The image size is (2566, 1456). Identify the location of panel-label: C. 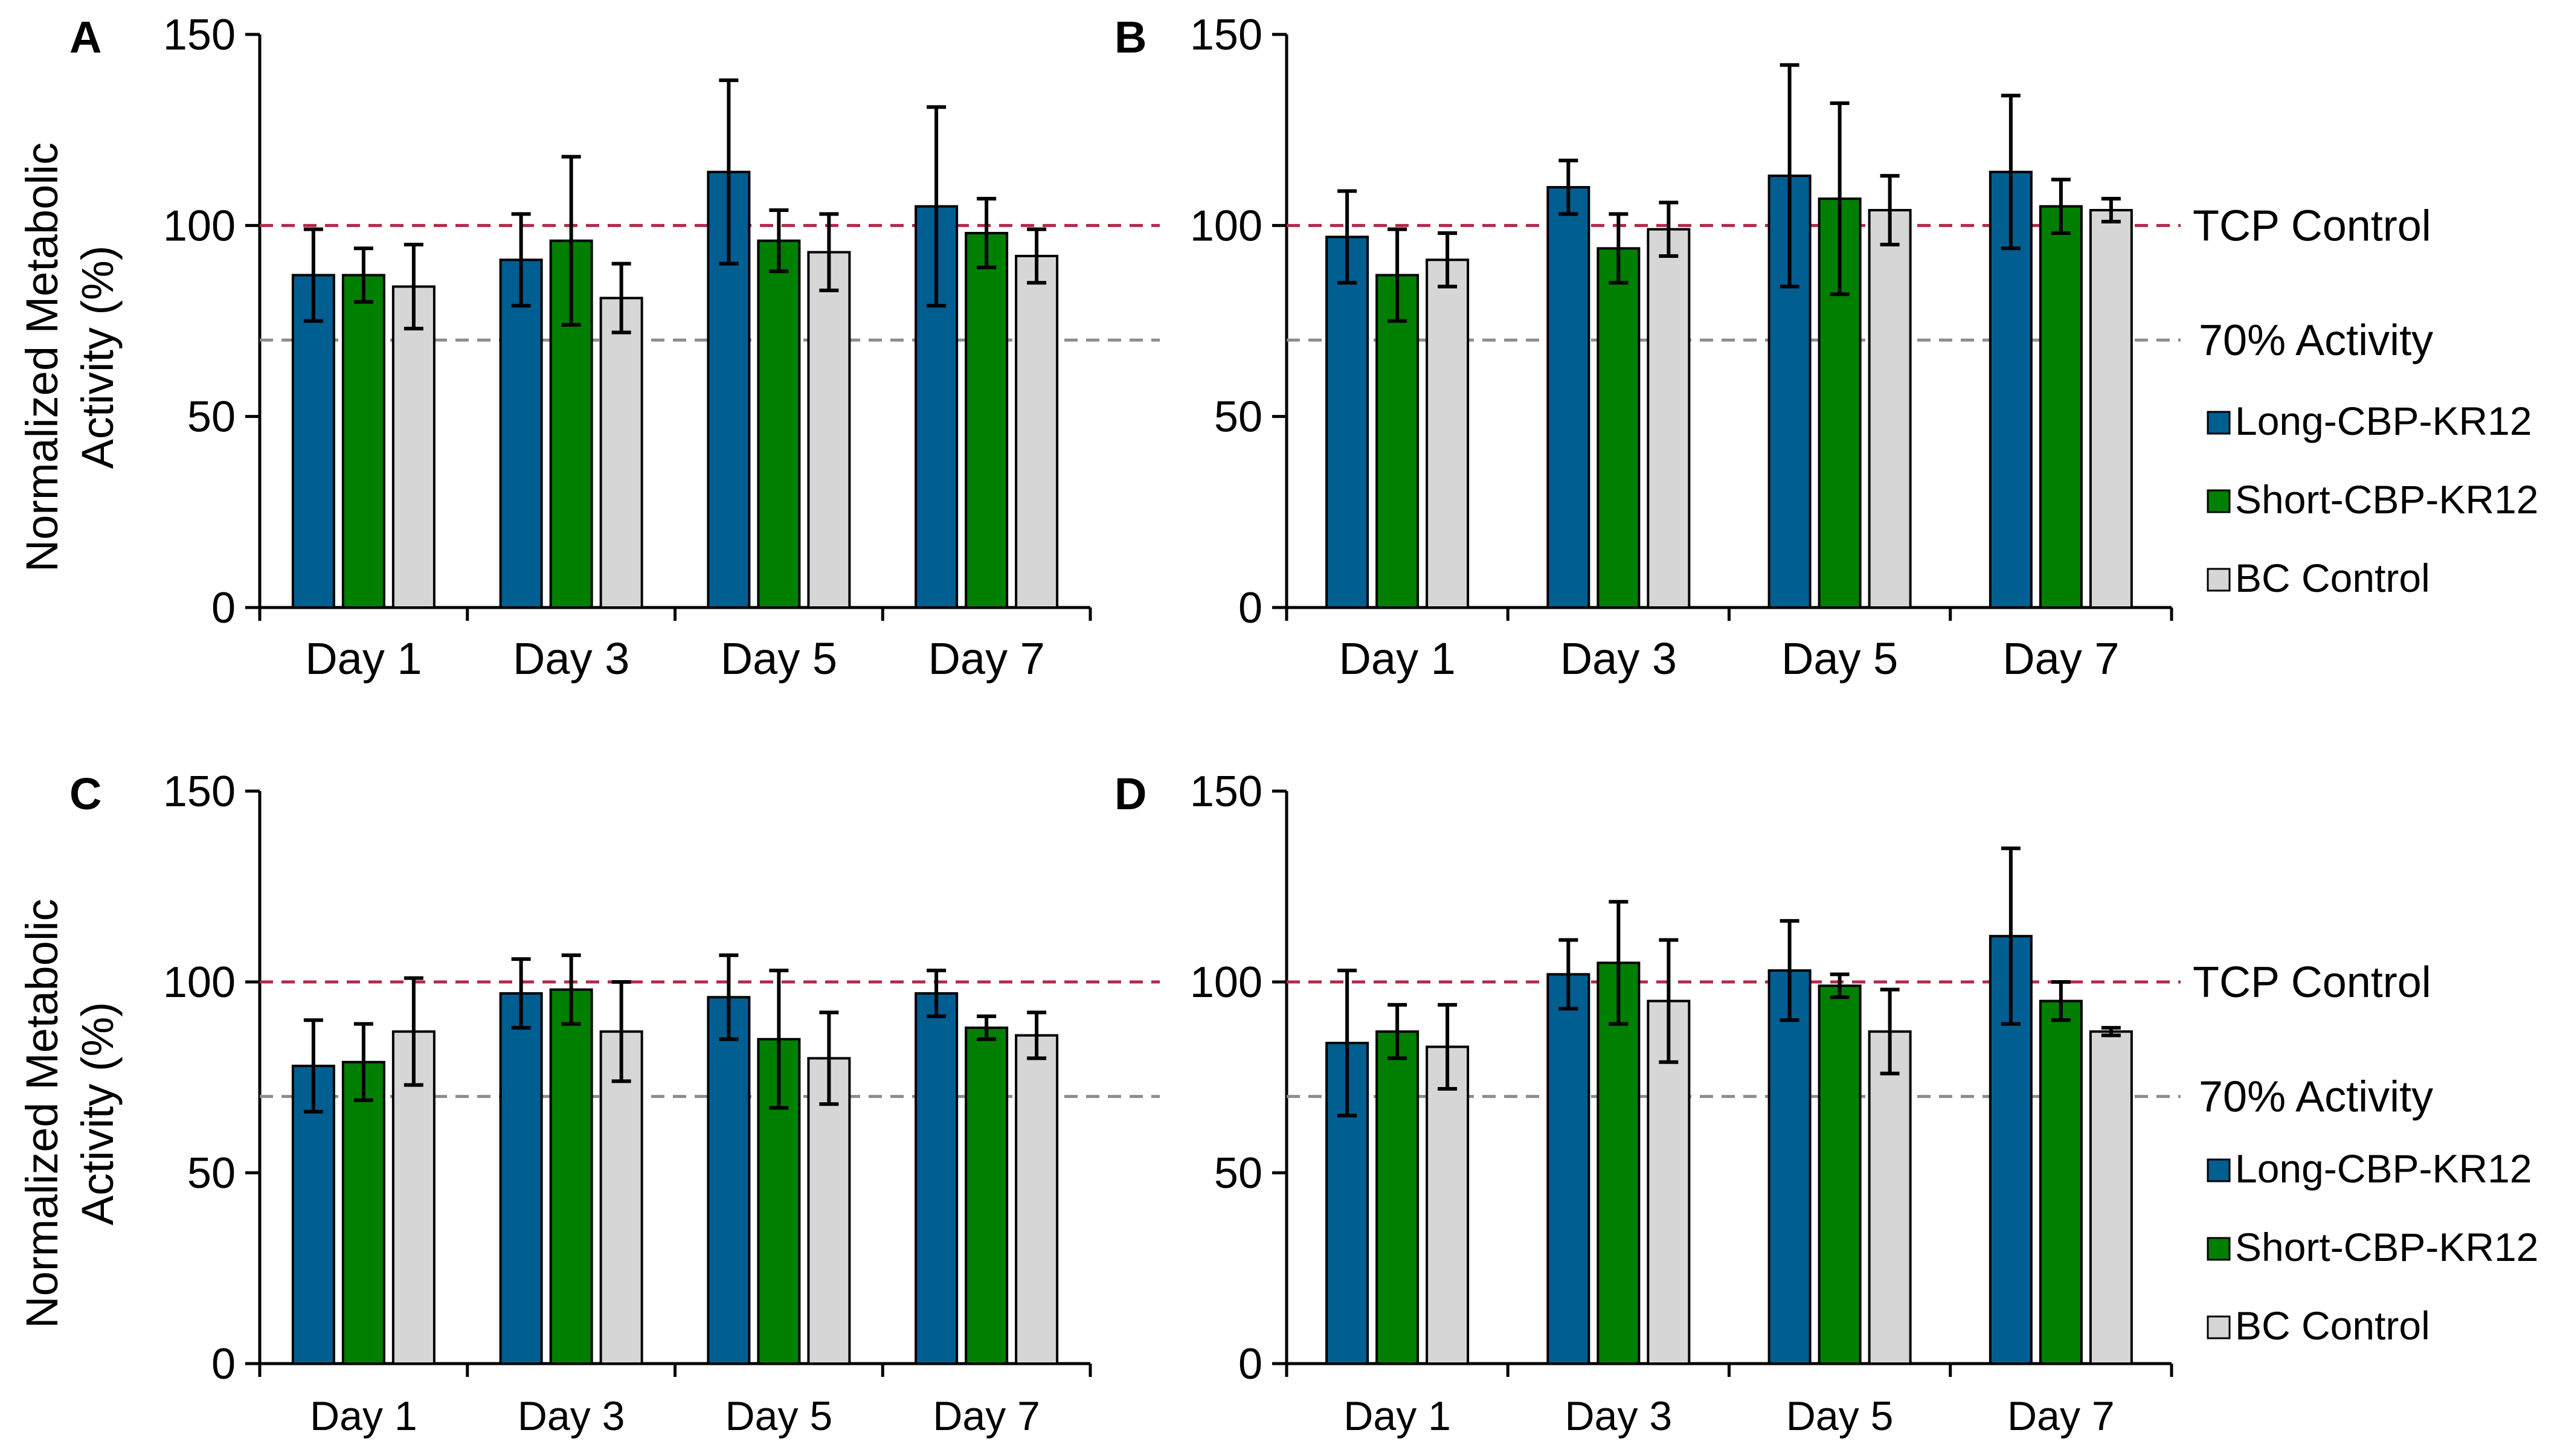
(85, 794).